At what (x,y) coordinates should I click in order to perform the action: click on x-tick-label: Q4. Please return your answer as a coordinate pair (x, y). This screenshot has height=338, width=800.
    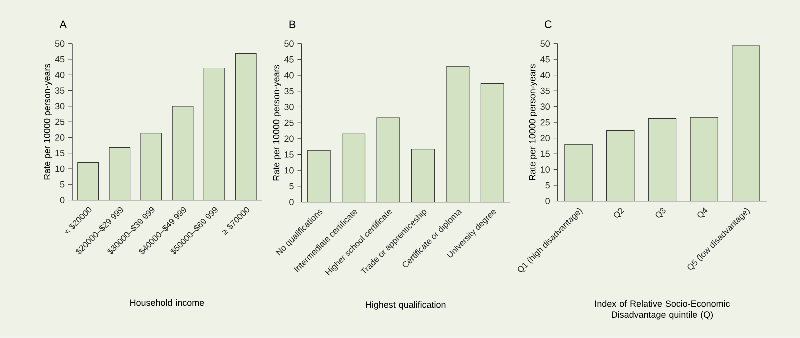
    Looking at the image, I should click on (703, 213).